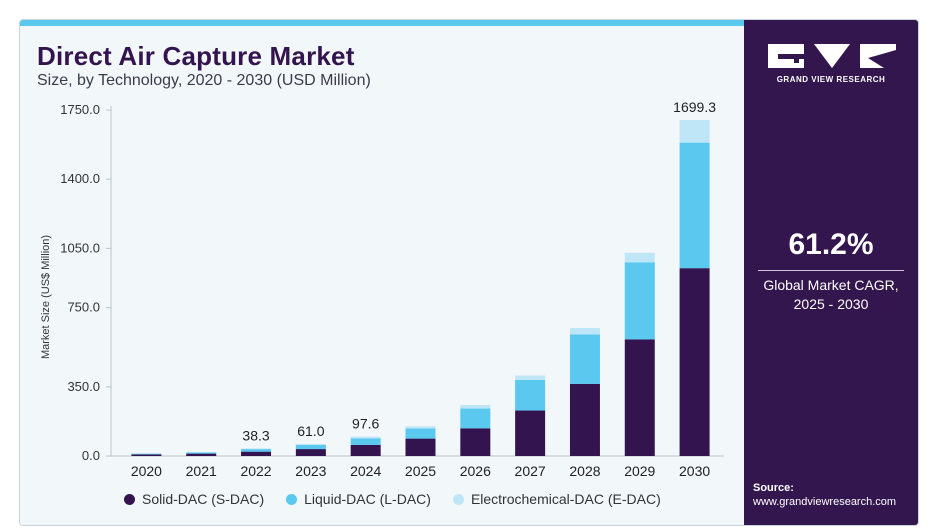 The width and height of the screenshot is (936, 532). What do you see at coordinates (255, 471) in the screenshot?
I see `x-tick-label: 2022` at bounding box center [255, 471].